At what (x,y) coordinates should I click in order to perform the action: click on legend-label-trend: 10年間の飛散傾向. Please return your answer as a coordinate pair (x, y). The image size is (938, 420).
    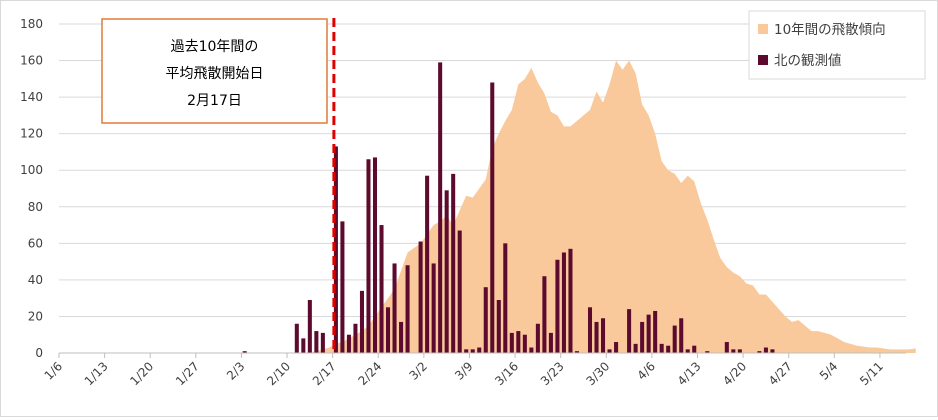
    Looking at the image, I should click on (830, 30).